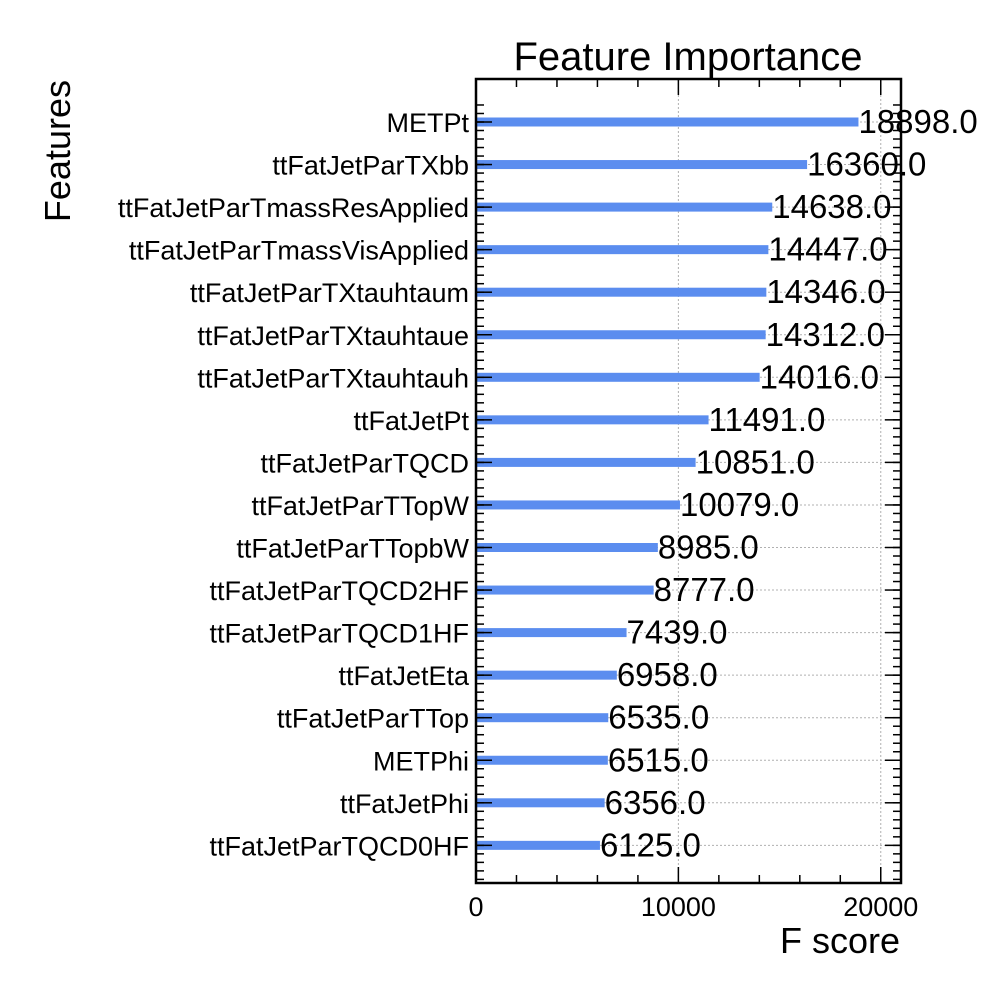 Image resolution: width=1000 pixels, height=1000 pixels. I want to click on value-label: 14638.0, so click(831, 206).